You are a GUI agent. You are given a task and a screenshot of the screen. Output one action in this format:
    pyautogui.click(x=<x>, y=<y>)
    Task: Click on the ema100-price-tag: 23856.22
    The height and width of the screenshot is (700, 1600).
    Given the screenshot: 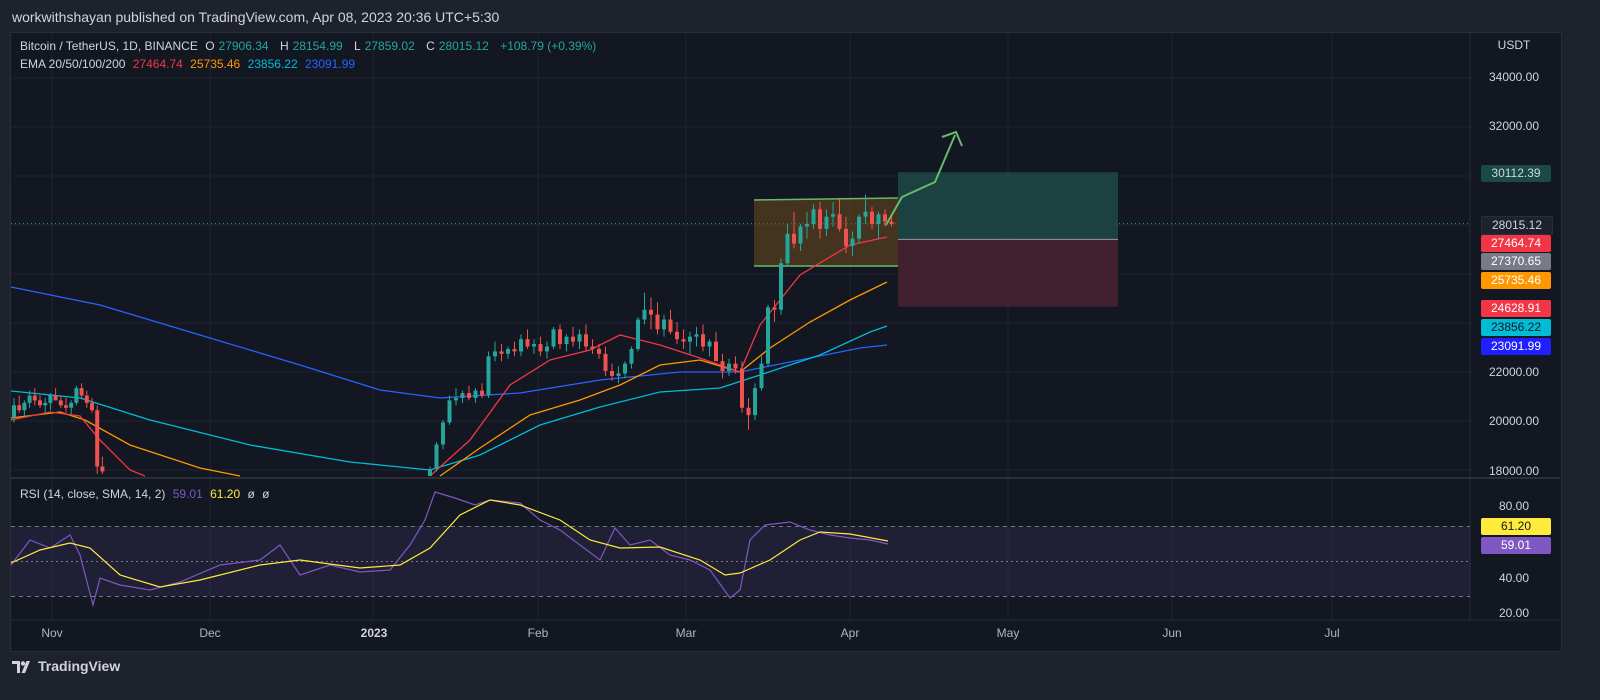 What is the action you would take?
    pyautogui.click(x=1516, y=327)
    